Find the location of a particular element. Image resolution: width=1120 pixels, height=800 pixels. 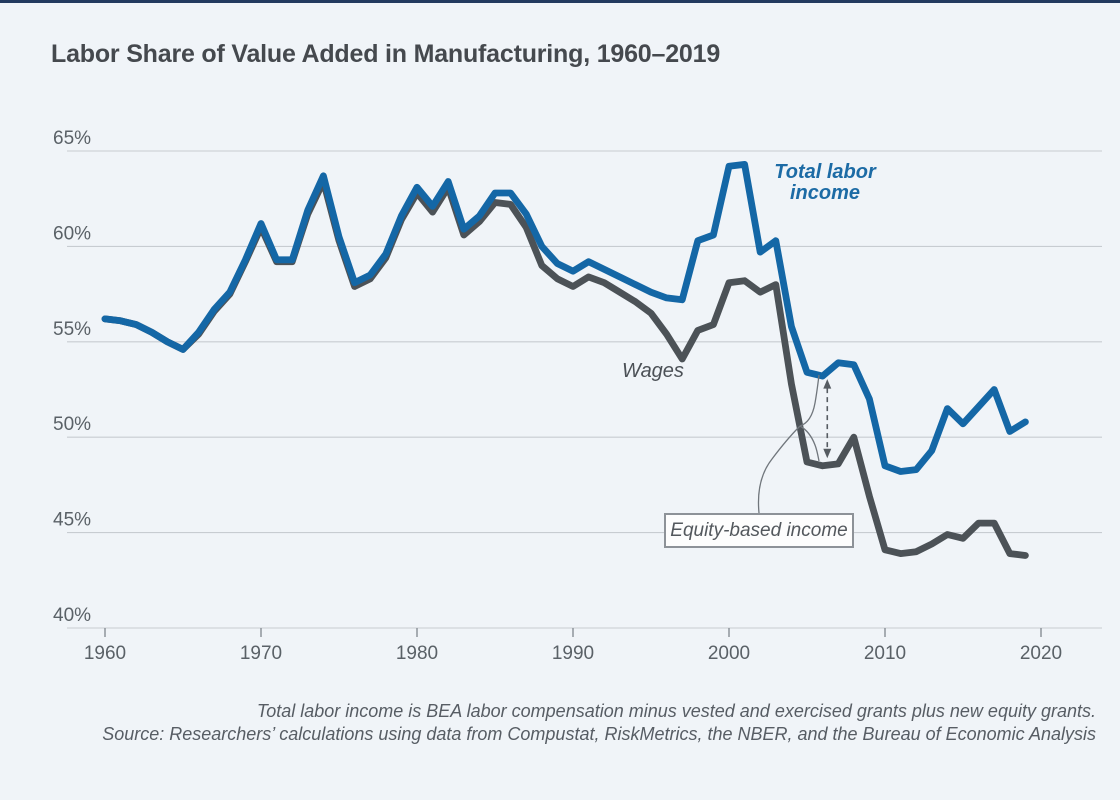

top-accent-bar is located at coordinates (560, 1).